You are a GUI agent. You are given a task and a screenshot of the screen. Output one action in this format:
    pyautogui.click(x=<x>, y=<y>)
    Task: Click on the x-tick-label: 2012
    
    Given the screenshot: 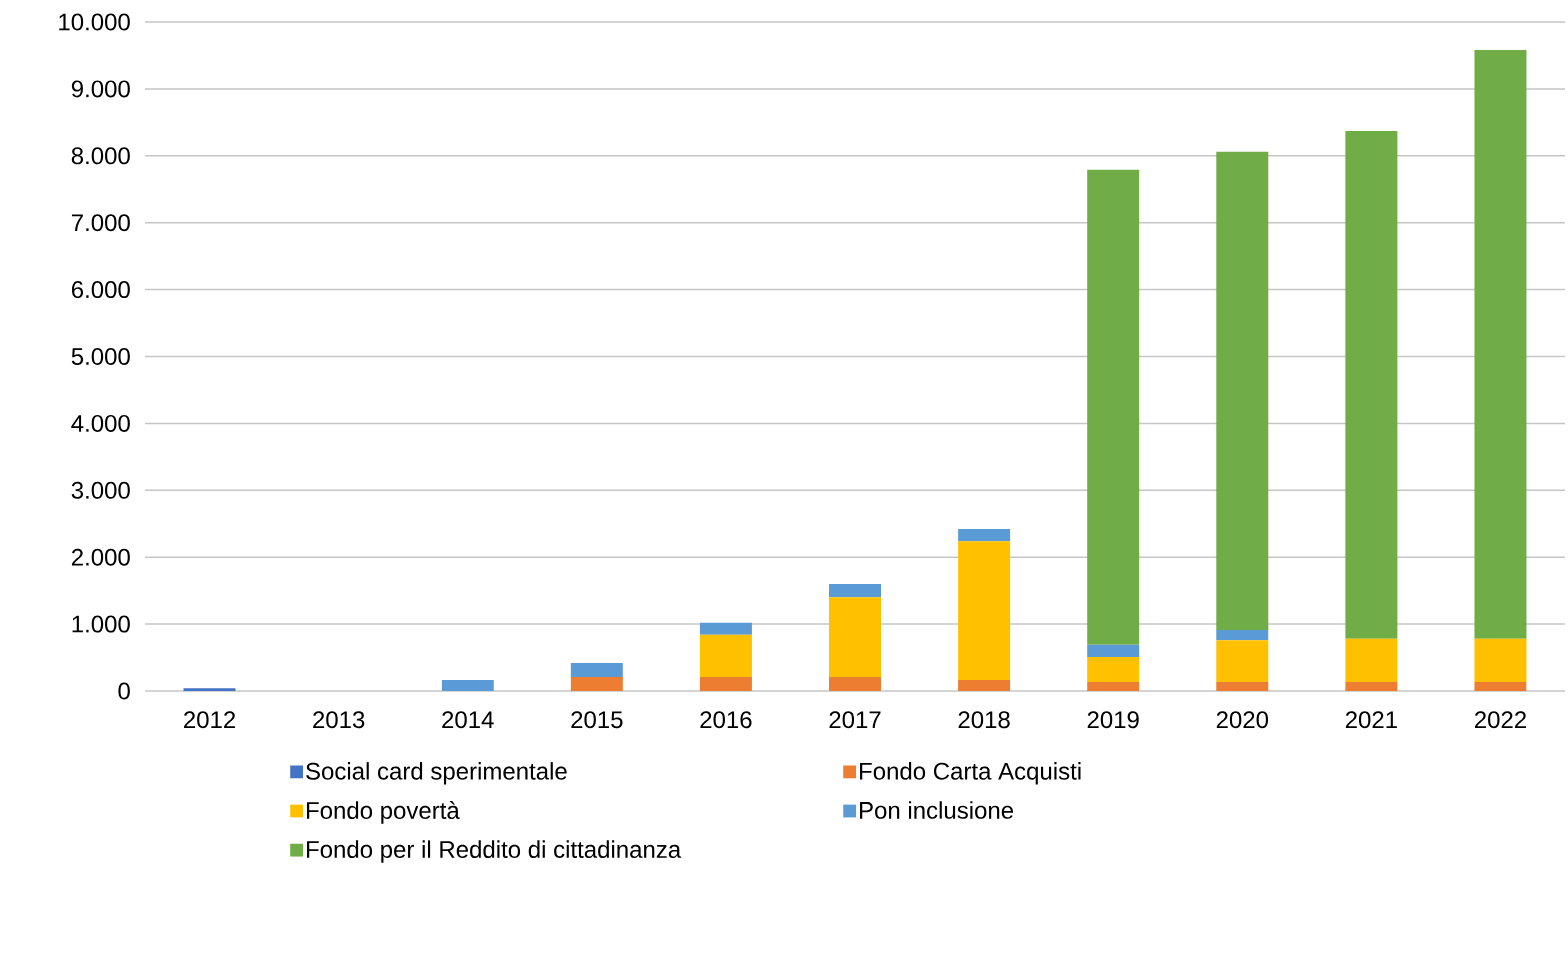 What is the action you would take?
    pyautogui.click(x=210, y=720)
    